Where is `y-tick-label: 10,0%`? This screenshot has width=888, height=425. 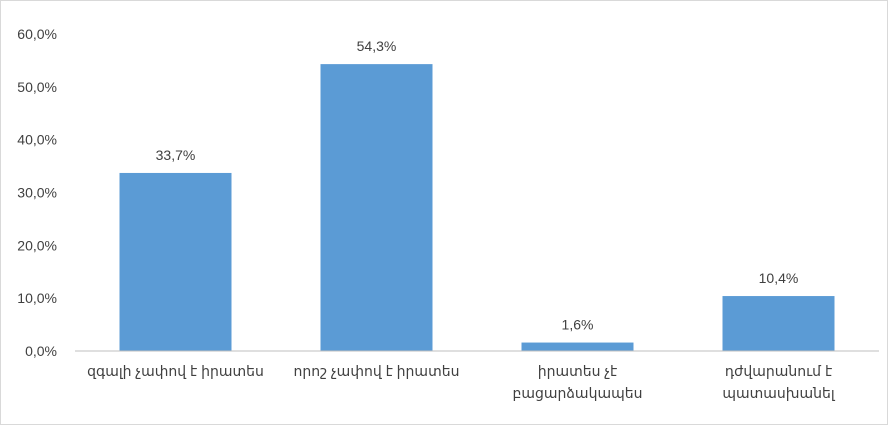
y-tick-label: 10,0% is located at coordinates (37, 298).